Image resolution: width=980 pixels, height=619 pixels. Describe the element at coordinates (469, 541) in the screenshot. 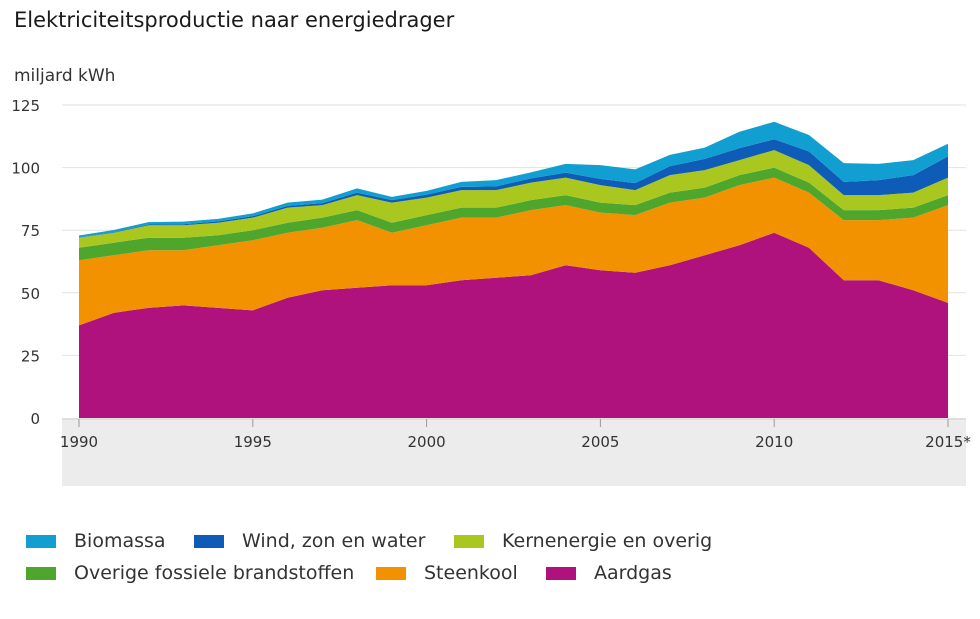

I see `legend-swatch-kernenergie` at that location.